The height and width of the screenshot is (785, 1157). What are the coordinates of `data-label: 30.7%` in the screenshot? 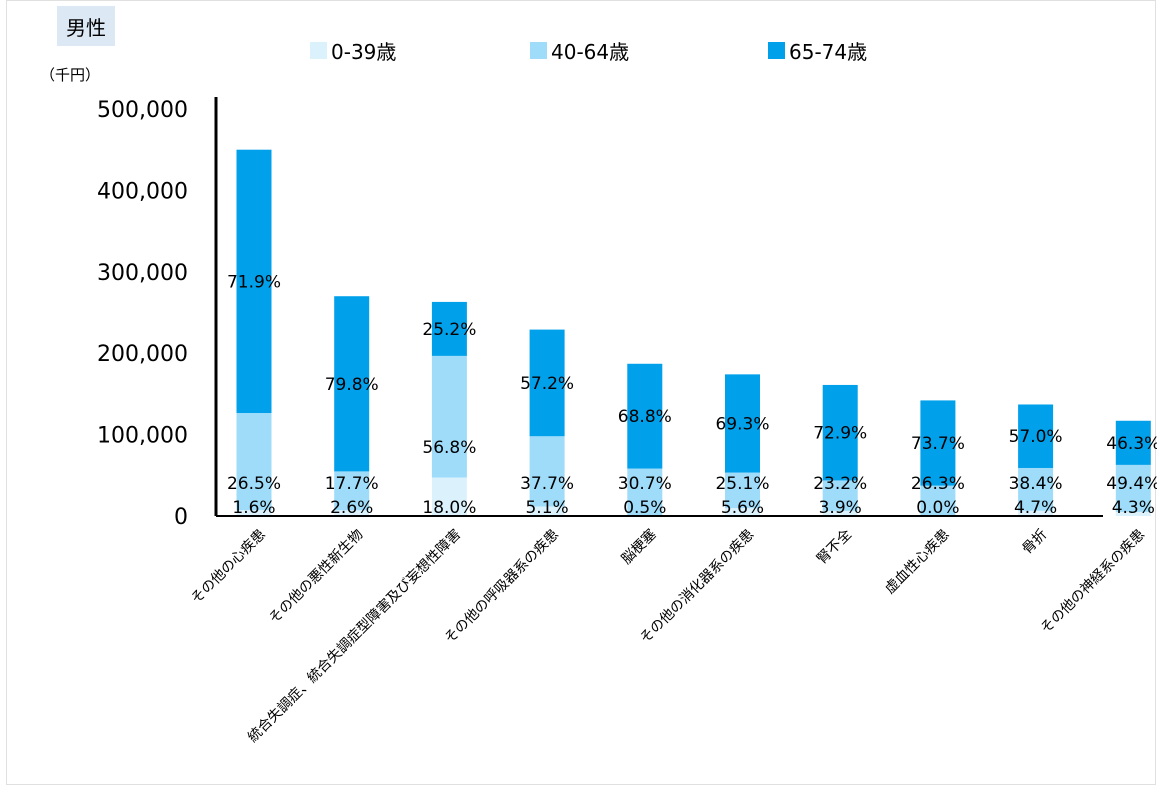 It's located at (645, 484).